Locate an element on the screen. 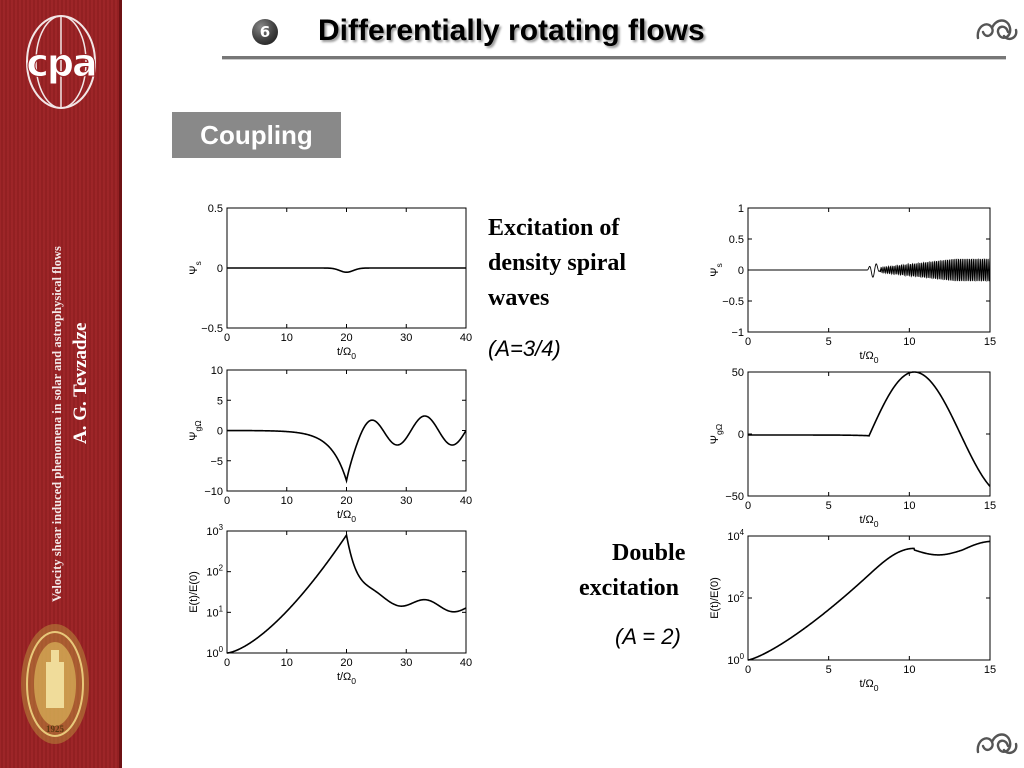 The width and height of the screenshot is (1024, 768). chart-right-bottom: 0 5 10 15 10⁴ 10² 100 t/Ω0 E(t)/E(0) is located at coordinates (852, 610).